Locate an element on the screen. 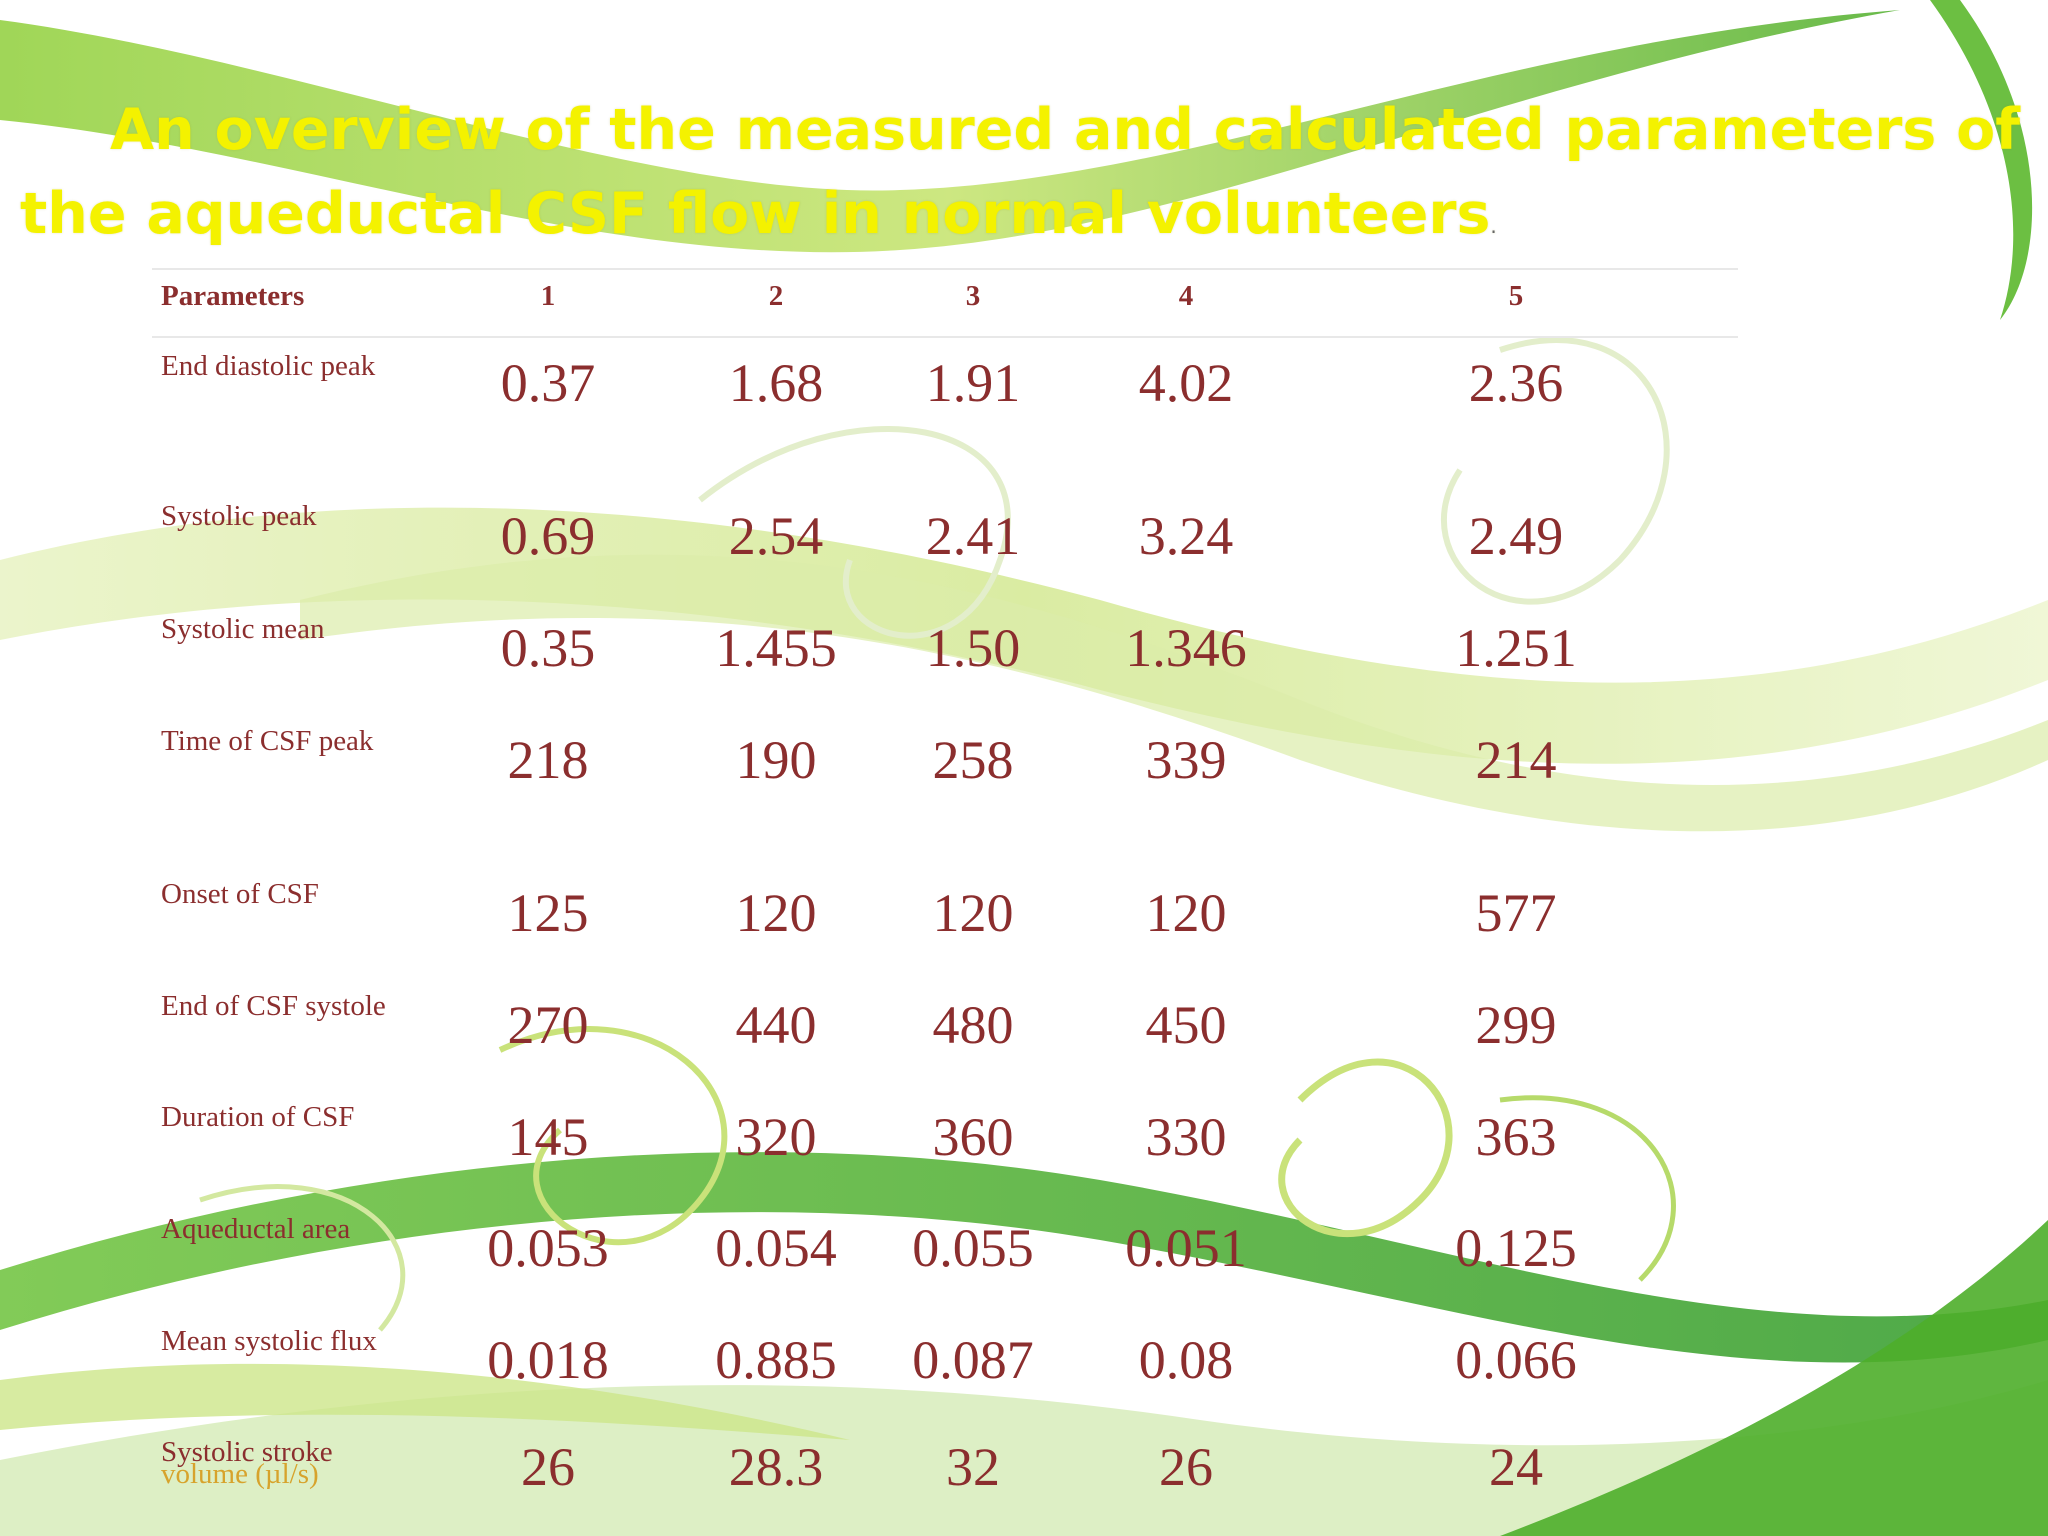 The image size is (2048, 1536). table-cell: 0.08 is located at coordinates (1186, 1360).